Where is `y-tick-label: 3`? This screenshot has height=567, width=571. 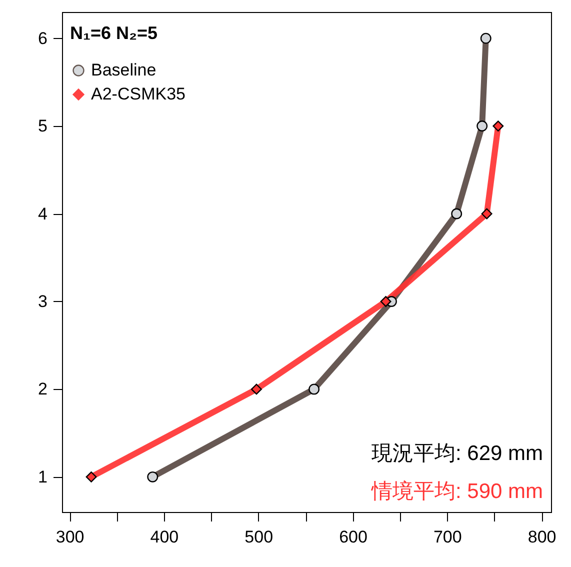
y-tick-label: 3 is located at coordinates (43, 301).